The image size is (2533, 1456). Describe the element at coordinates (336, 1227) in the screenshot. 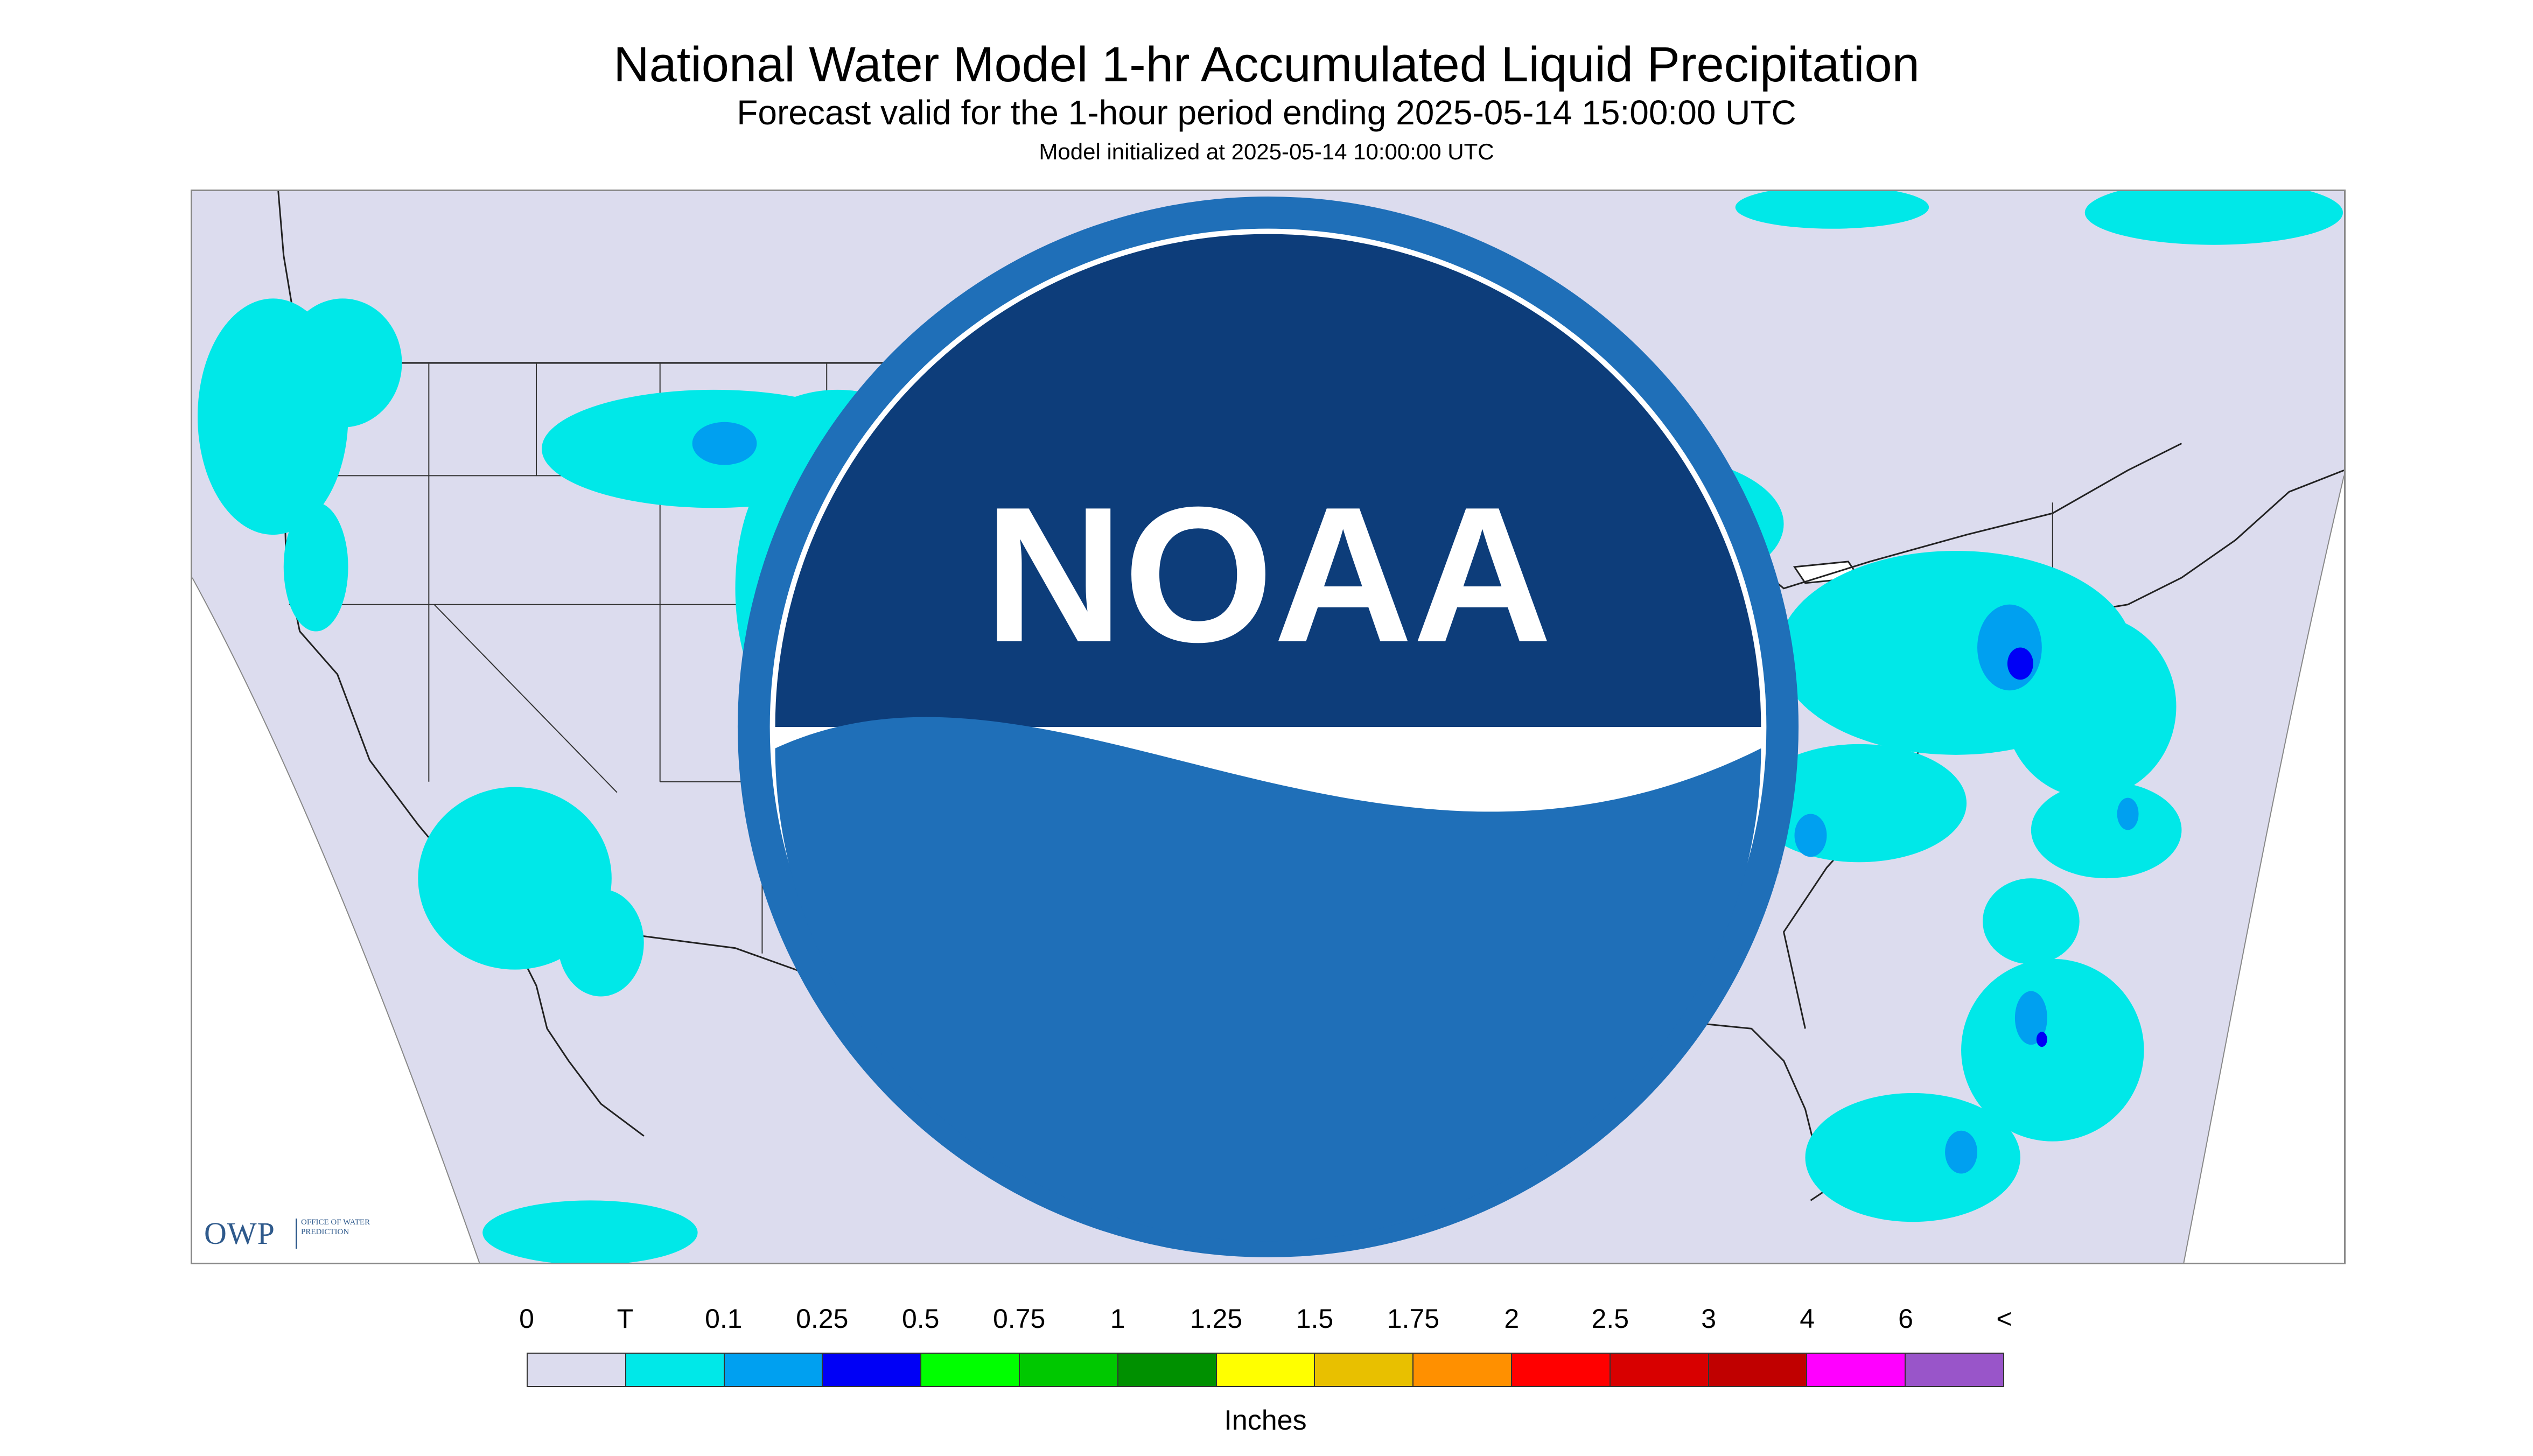

I see `owp-tagline: OFFICE OF WATER PREDICTION` at that location.